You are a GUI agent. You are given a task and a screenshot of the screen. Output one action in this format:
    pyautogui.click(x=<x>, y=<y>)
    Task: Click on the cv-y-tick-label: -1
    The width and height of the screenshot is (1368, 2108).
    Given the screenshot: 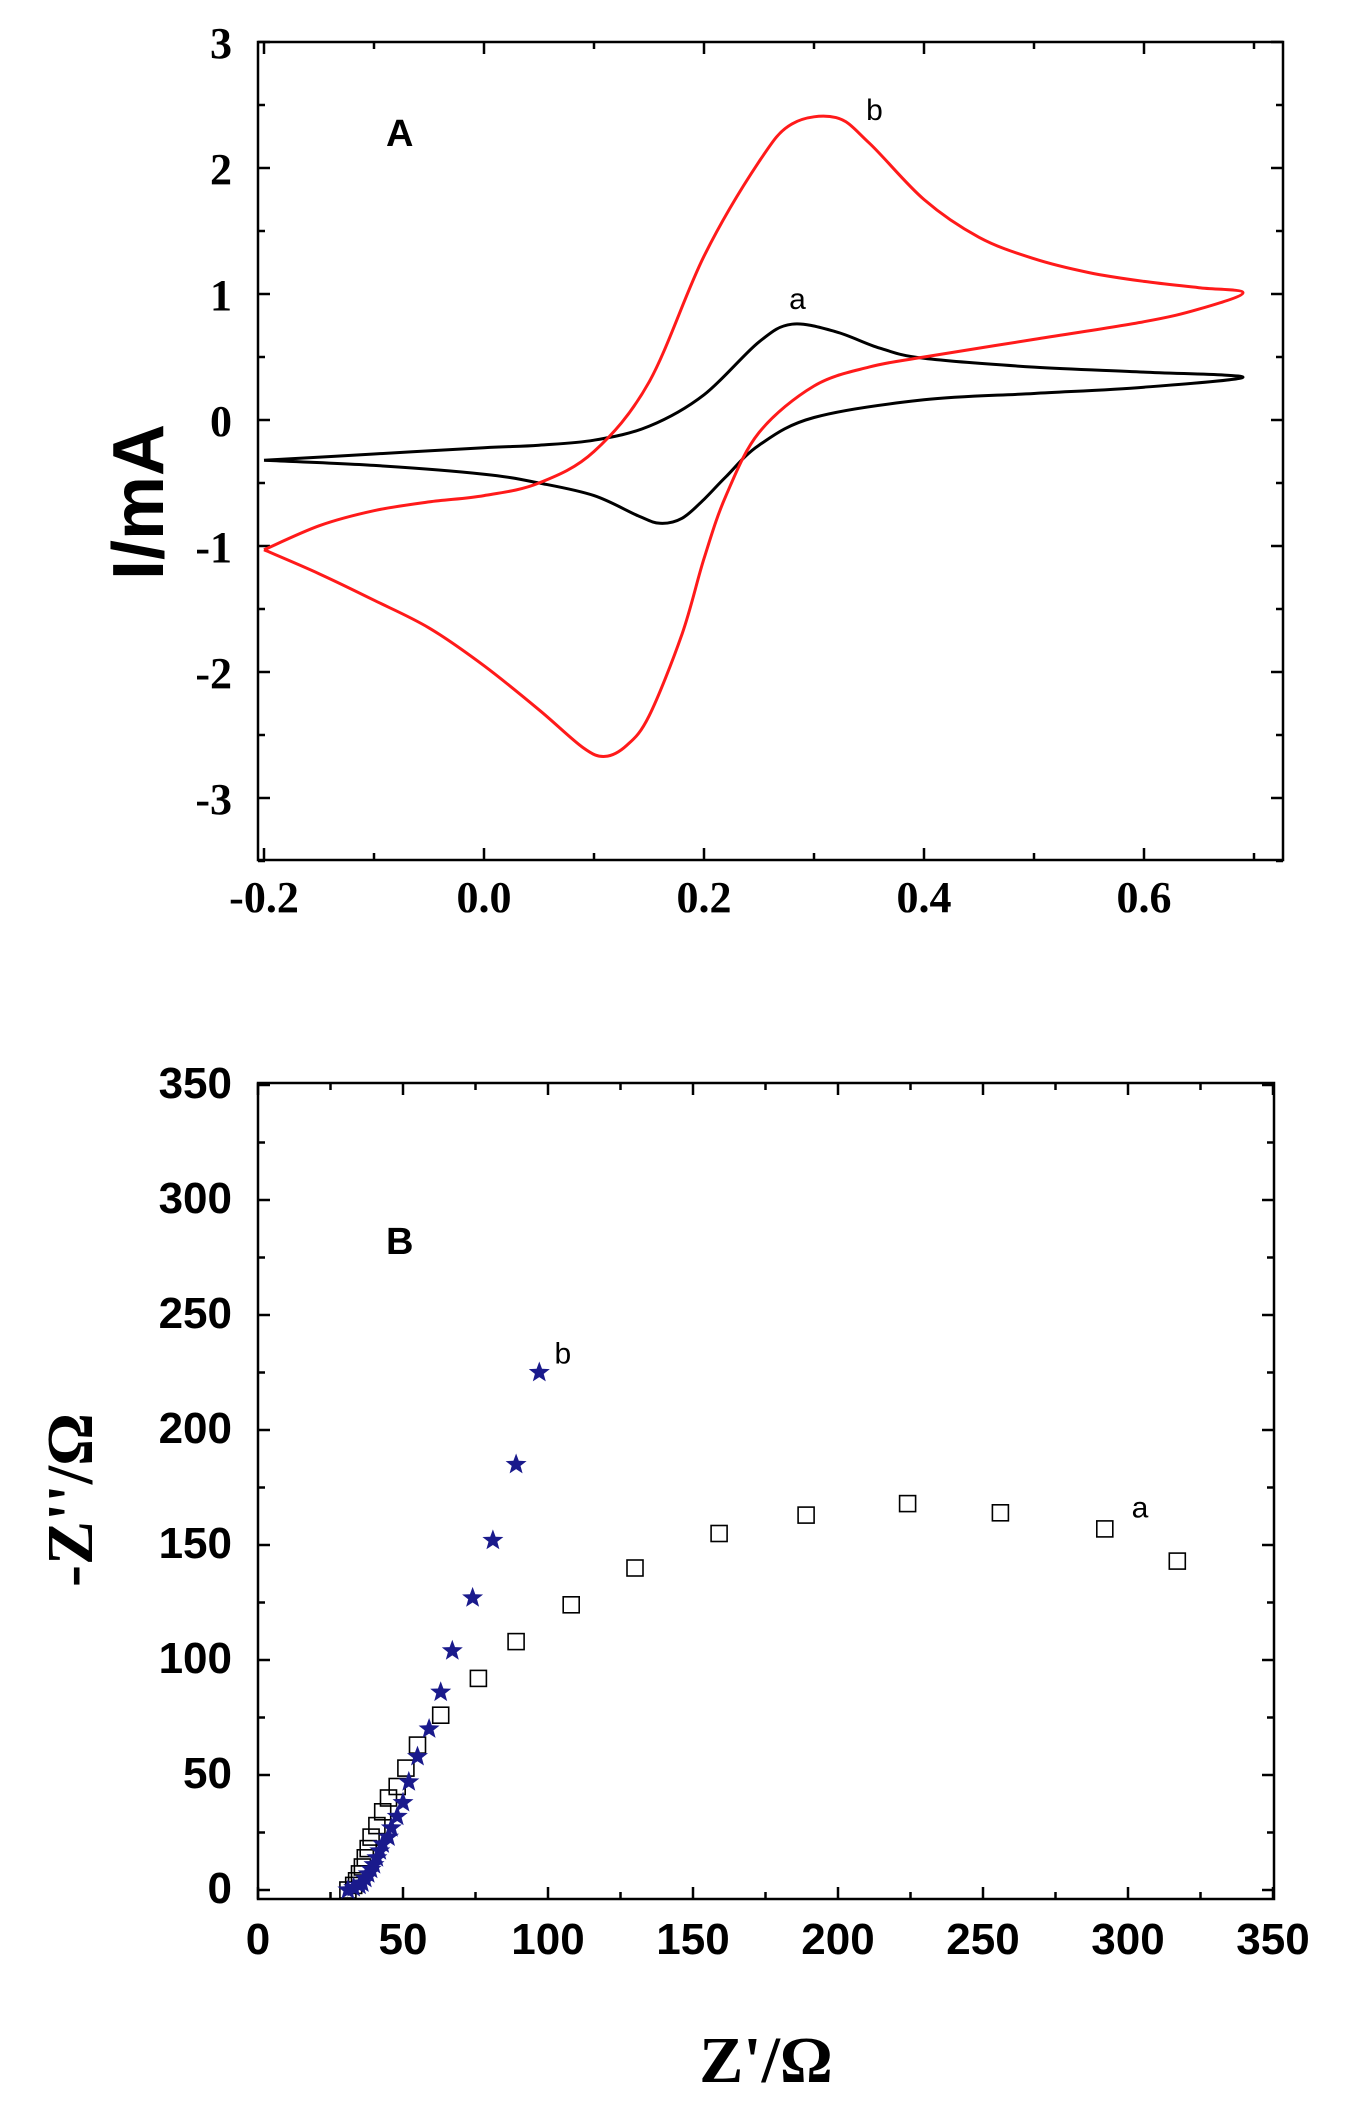 What is the action you would take?
    pyautogui.click(x=213, y=547)
    